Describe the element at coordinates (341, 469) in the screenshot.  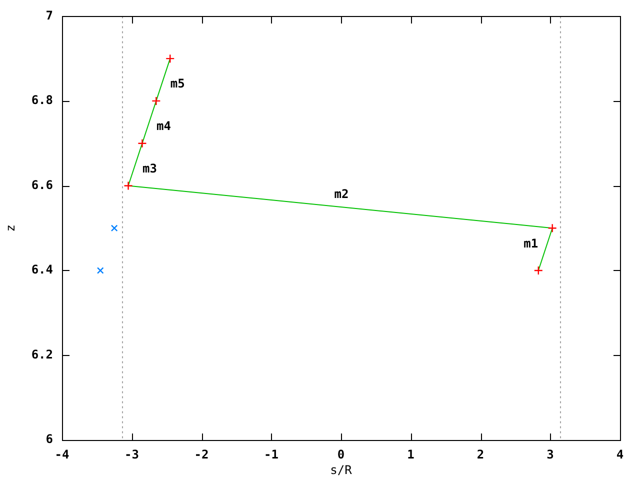
I see `x-axis-title: s/R` at that location.